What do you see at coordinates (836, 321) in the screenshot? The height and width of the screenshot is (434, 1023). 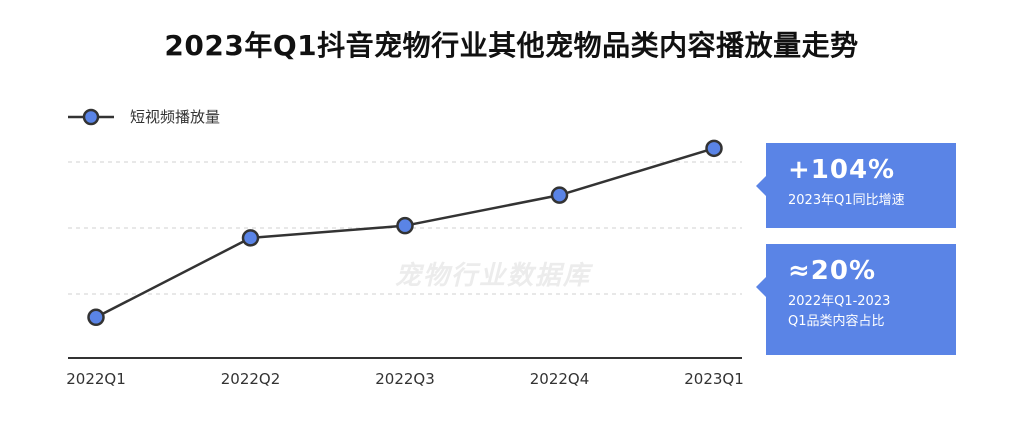 I see `category-share-label-line2: Q1品类内容占比` at bounding box center [836, 321].